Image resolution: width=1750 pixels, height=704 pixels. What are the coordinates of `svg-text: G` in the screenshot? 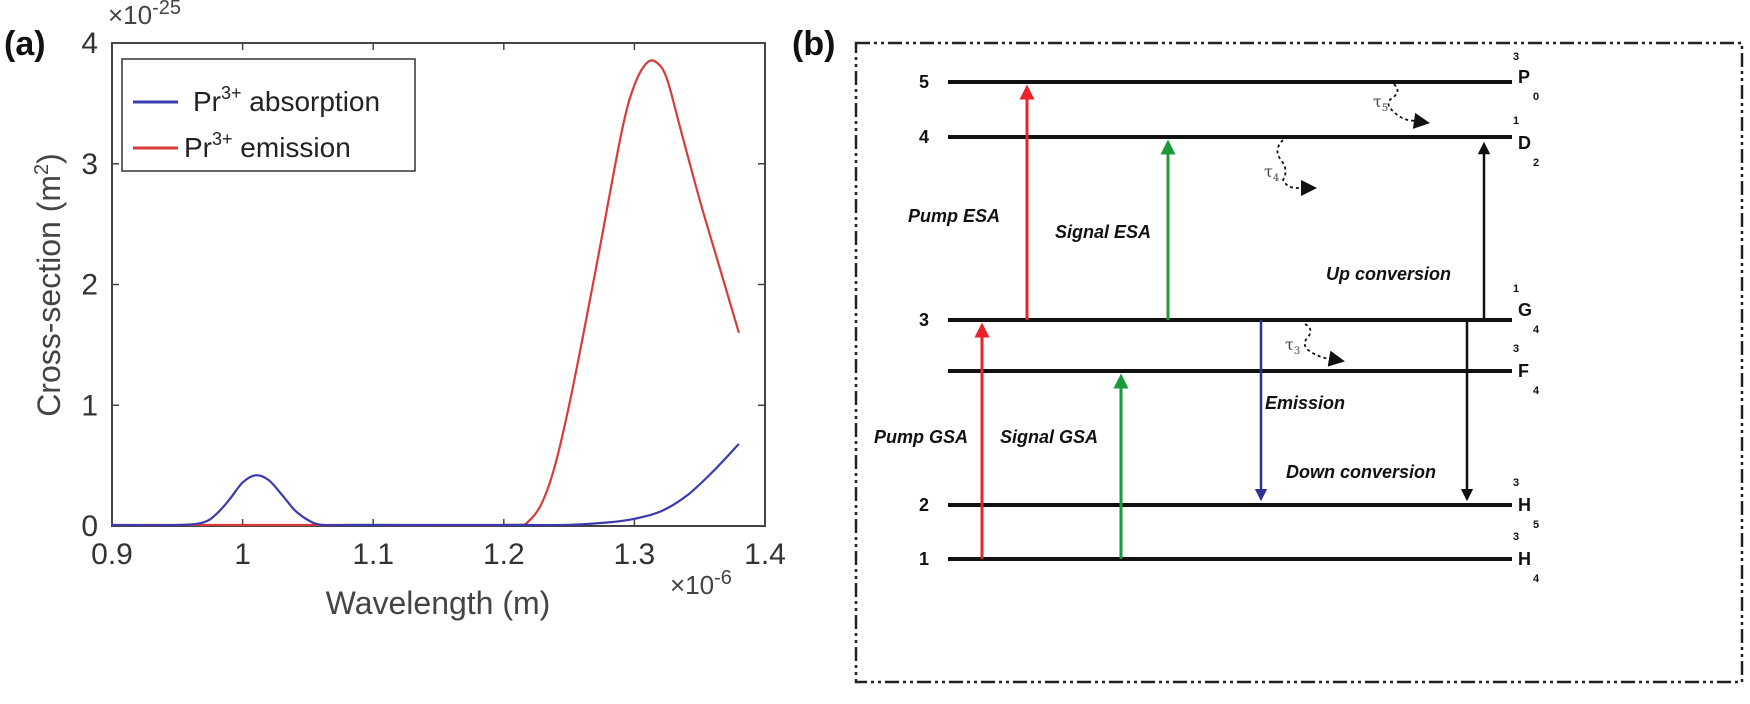 It's located at (1525, 310).